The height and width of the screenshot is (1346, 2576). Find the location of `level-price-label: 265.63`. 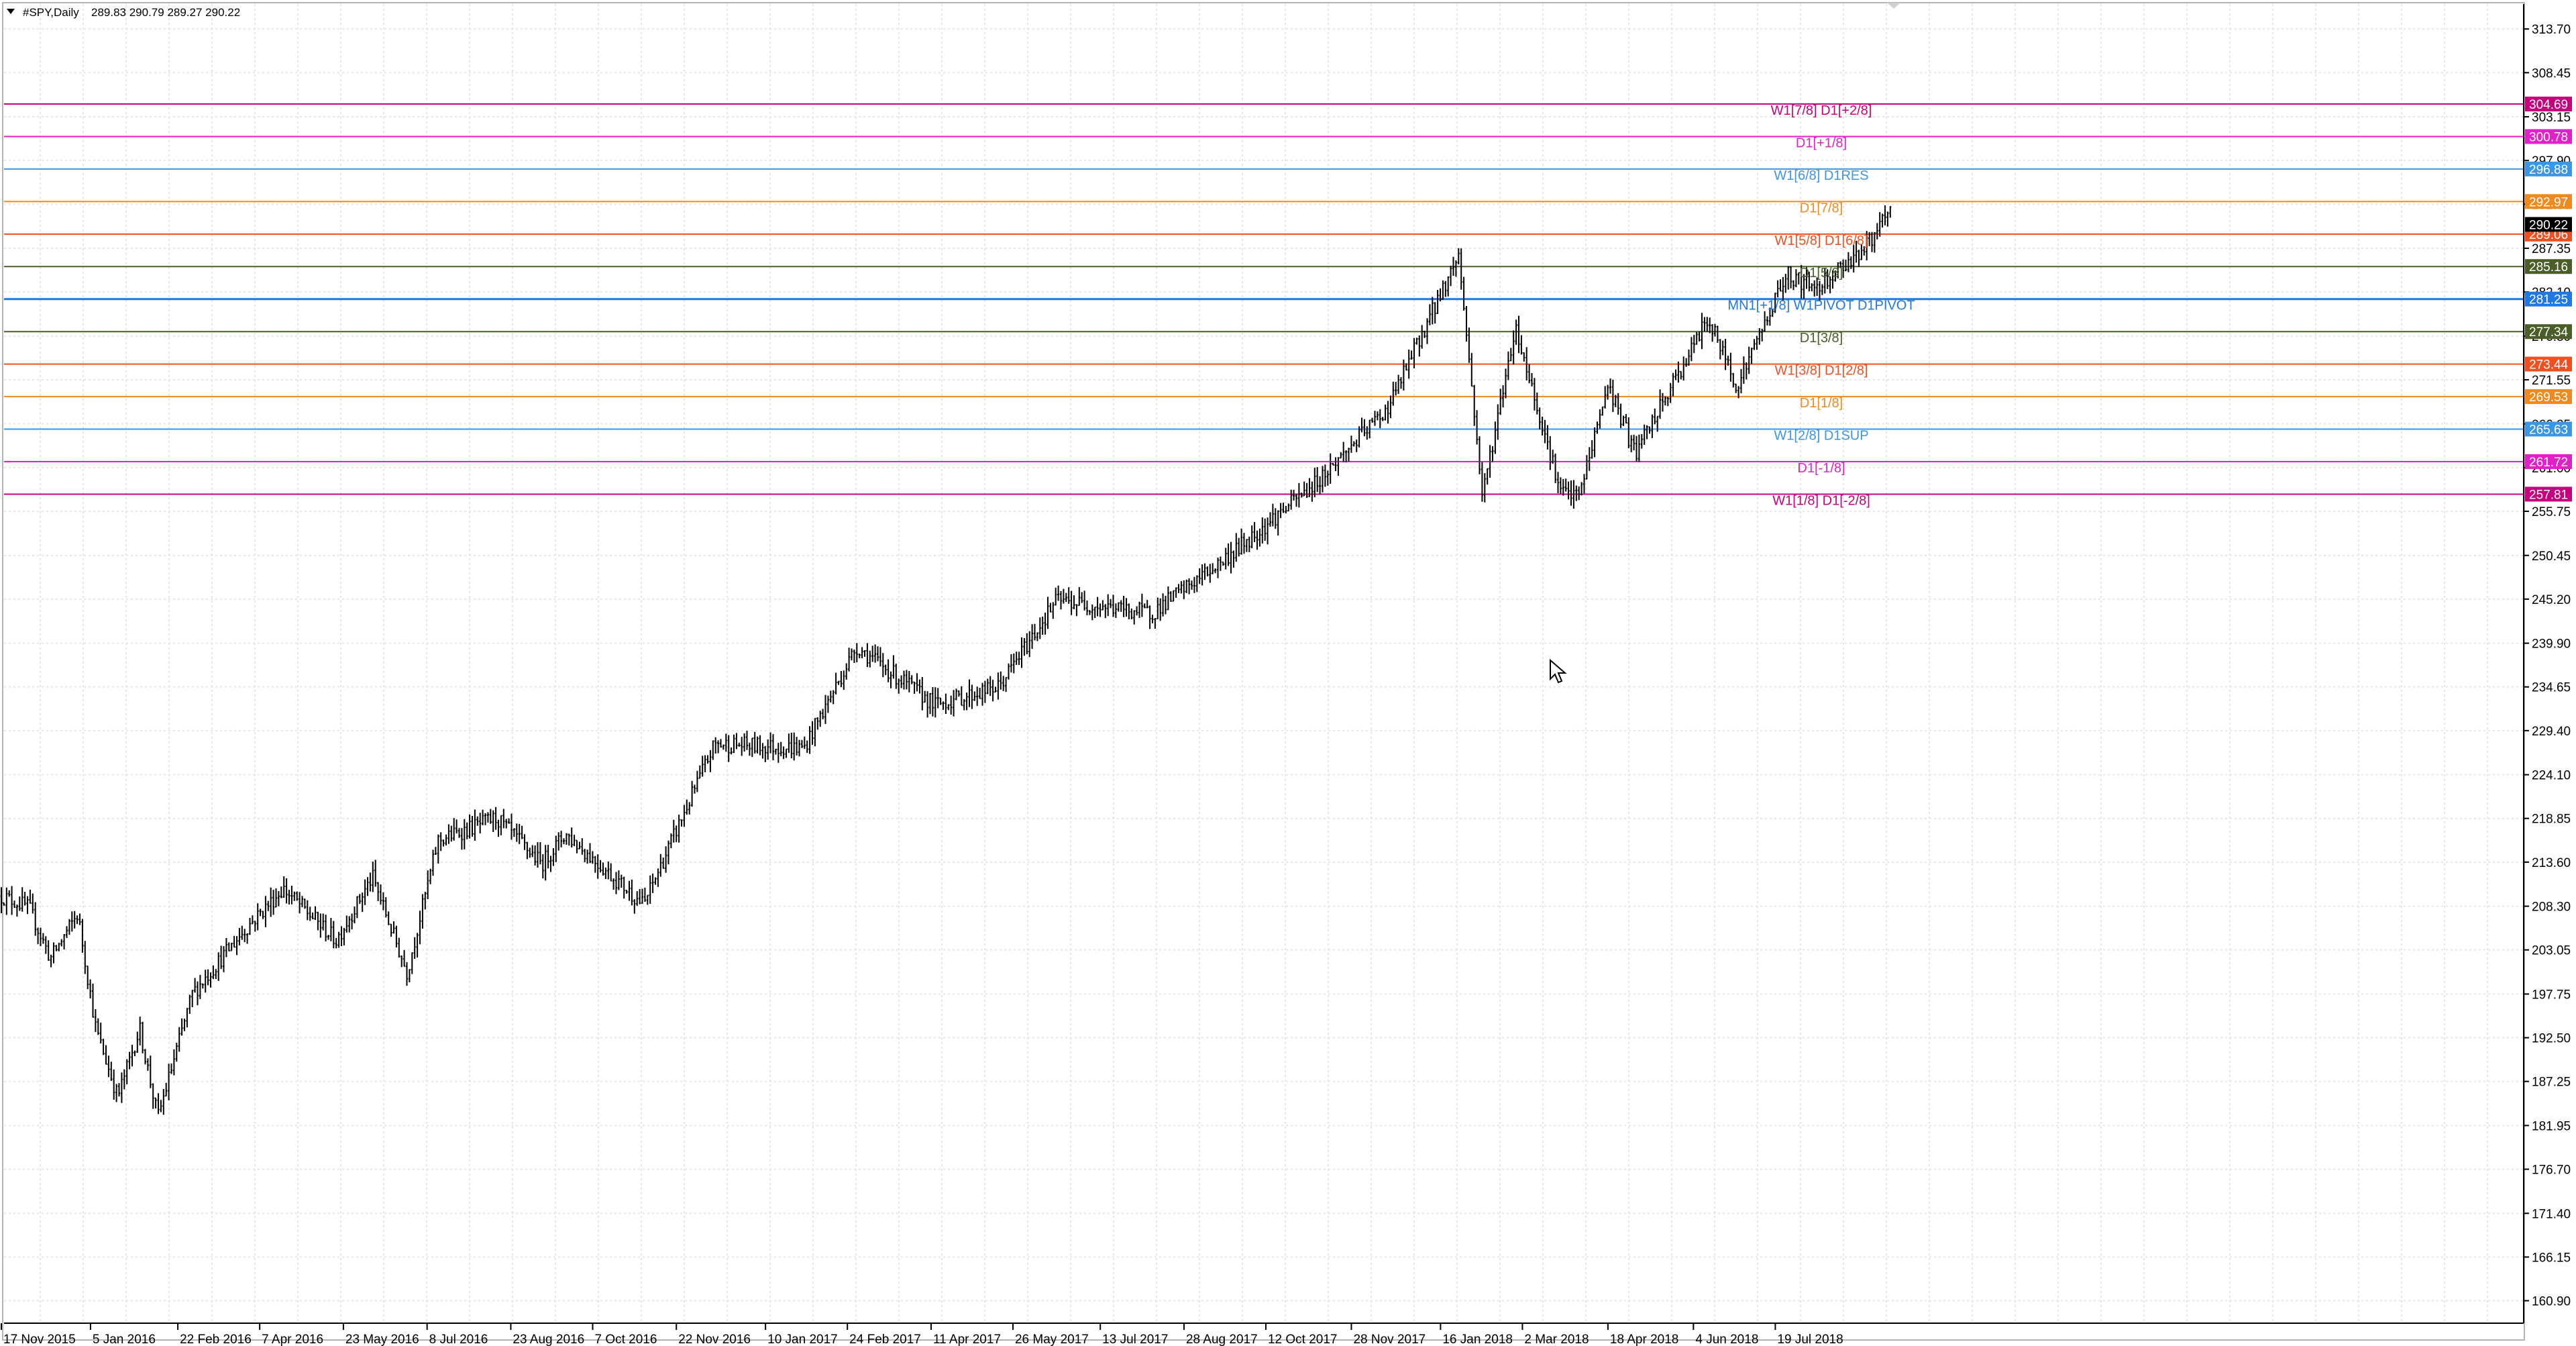

level-price-label: 265.63 is located at coordinates (2548, 430).